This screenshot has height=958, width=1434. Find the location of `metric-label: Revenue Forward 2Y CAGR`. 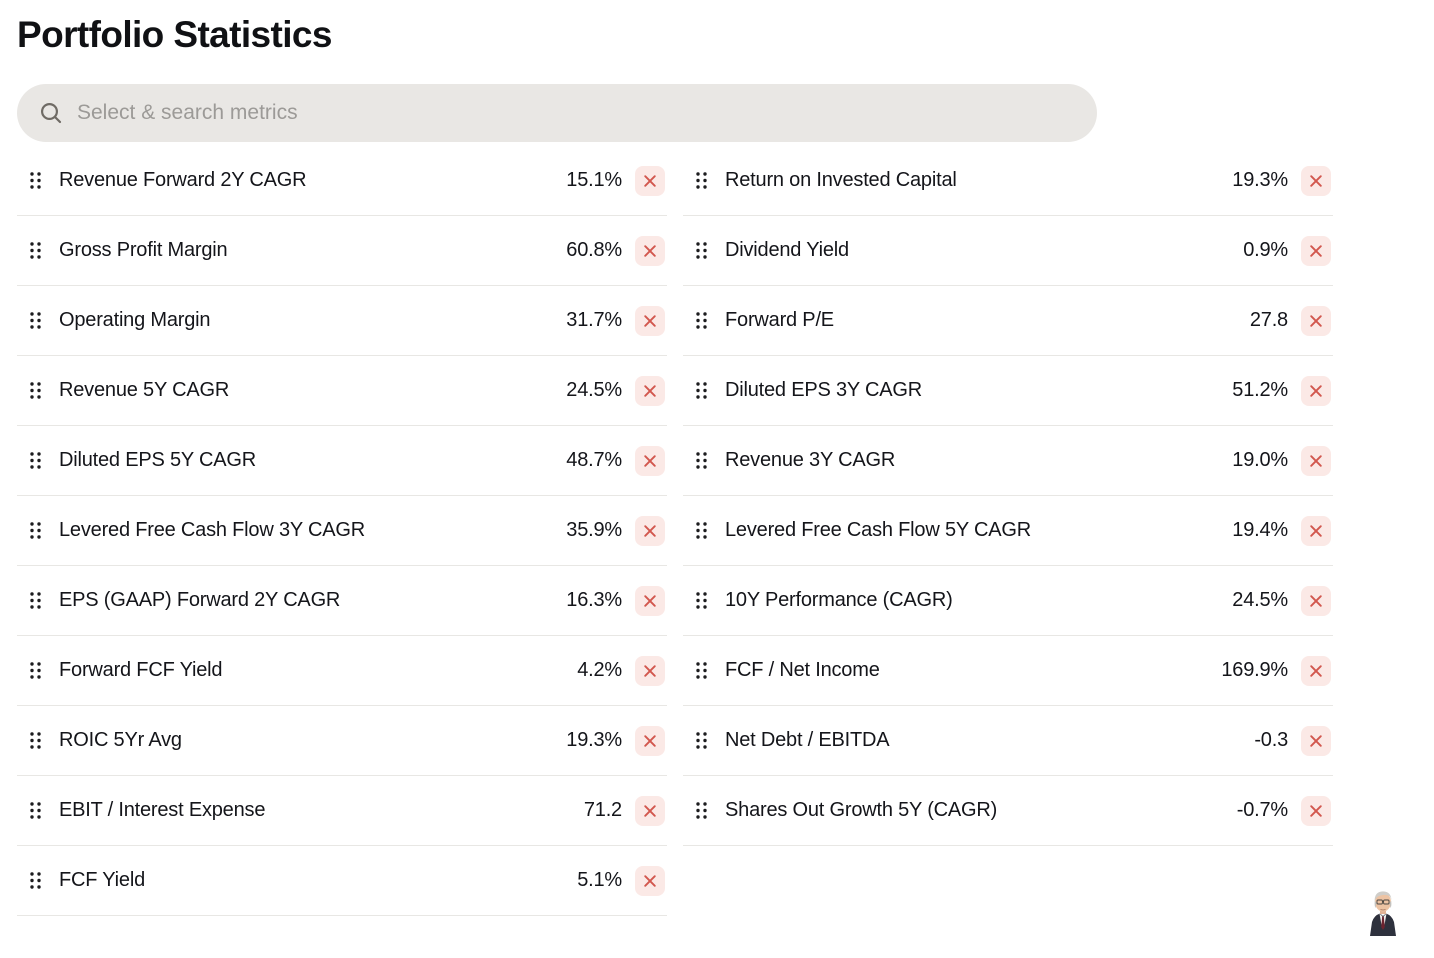

metric-label: Revenue Forward 2Y CAGR is located at coordinates (183, 180).